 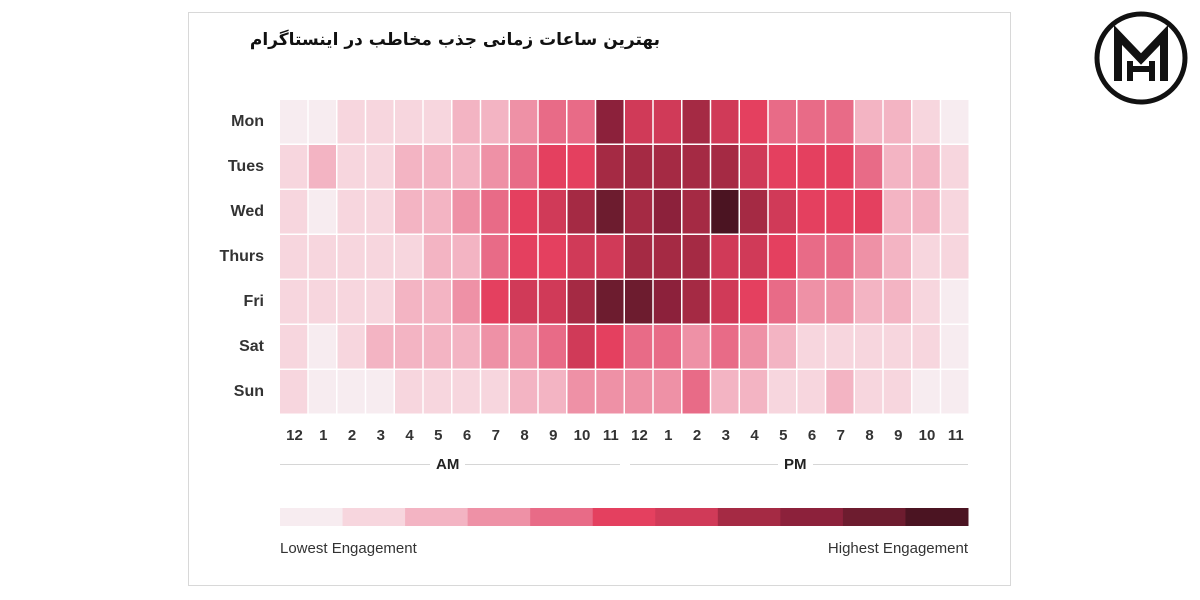 I want to click on hour-label-18: 6, so click(x=812, y=435).